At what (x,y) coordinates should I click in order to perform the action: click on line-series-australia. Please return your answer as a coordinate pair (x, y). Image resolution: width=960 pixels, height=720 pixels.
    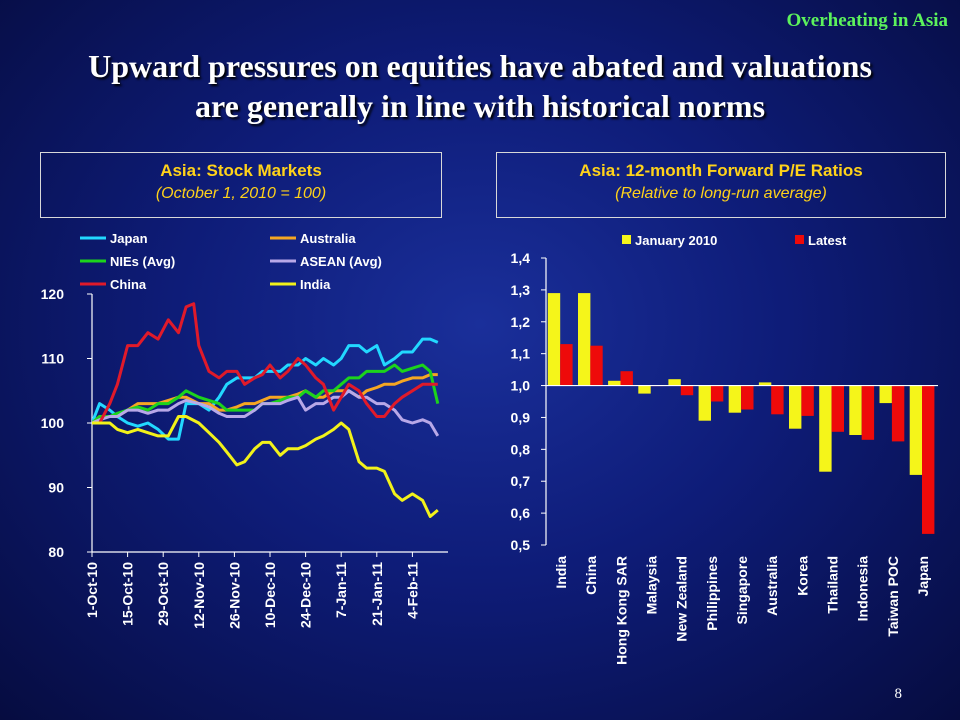
    Looking at the image, I should click on (265, 399).